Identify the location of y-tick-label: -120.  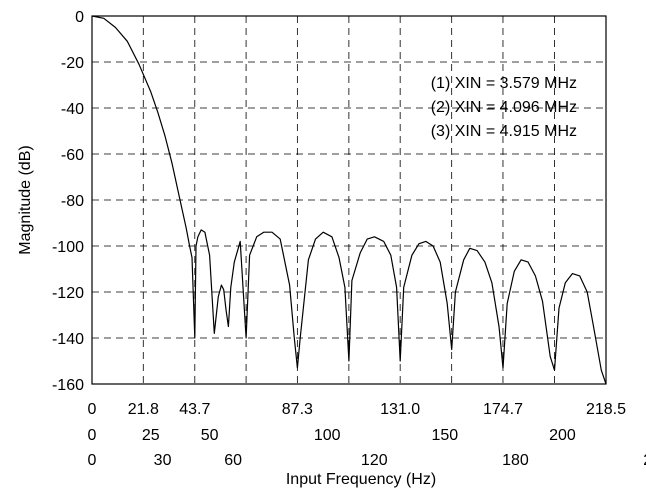
(68, 293).